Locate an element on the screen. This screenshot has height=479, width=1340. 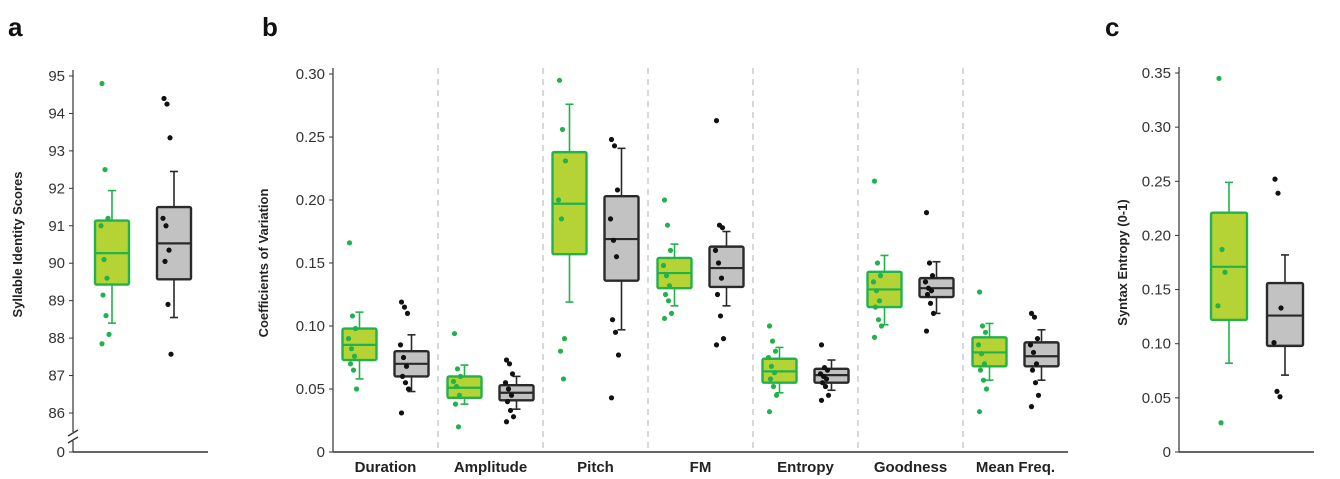
panel-b-category-label: Amplitude is located at coordinates (490, 467).